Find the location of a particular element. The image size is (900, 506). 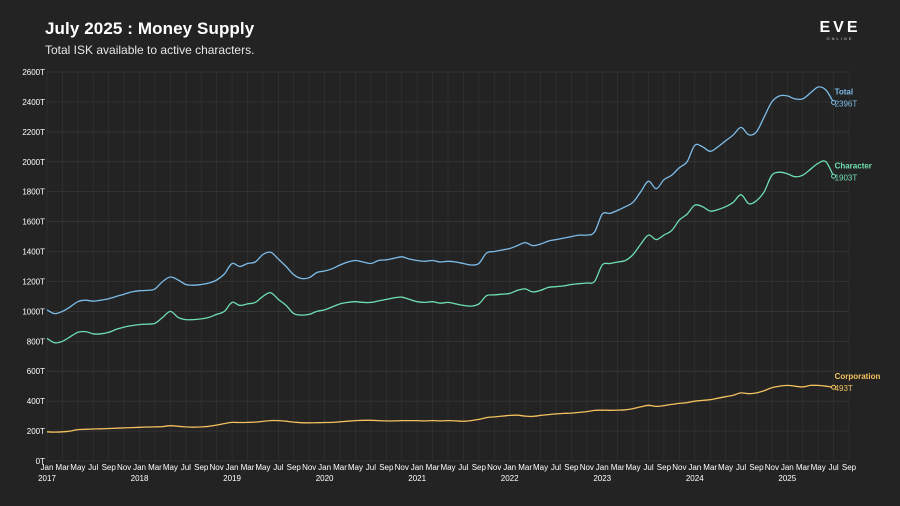

series-value-label-corporation: 493T is located at coordinates (844, 388).